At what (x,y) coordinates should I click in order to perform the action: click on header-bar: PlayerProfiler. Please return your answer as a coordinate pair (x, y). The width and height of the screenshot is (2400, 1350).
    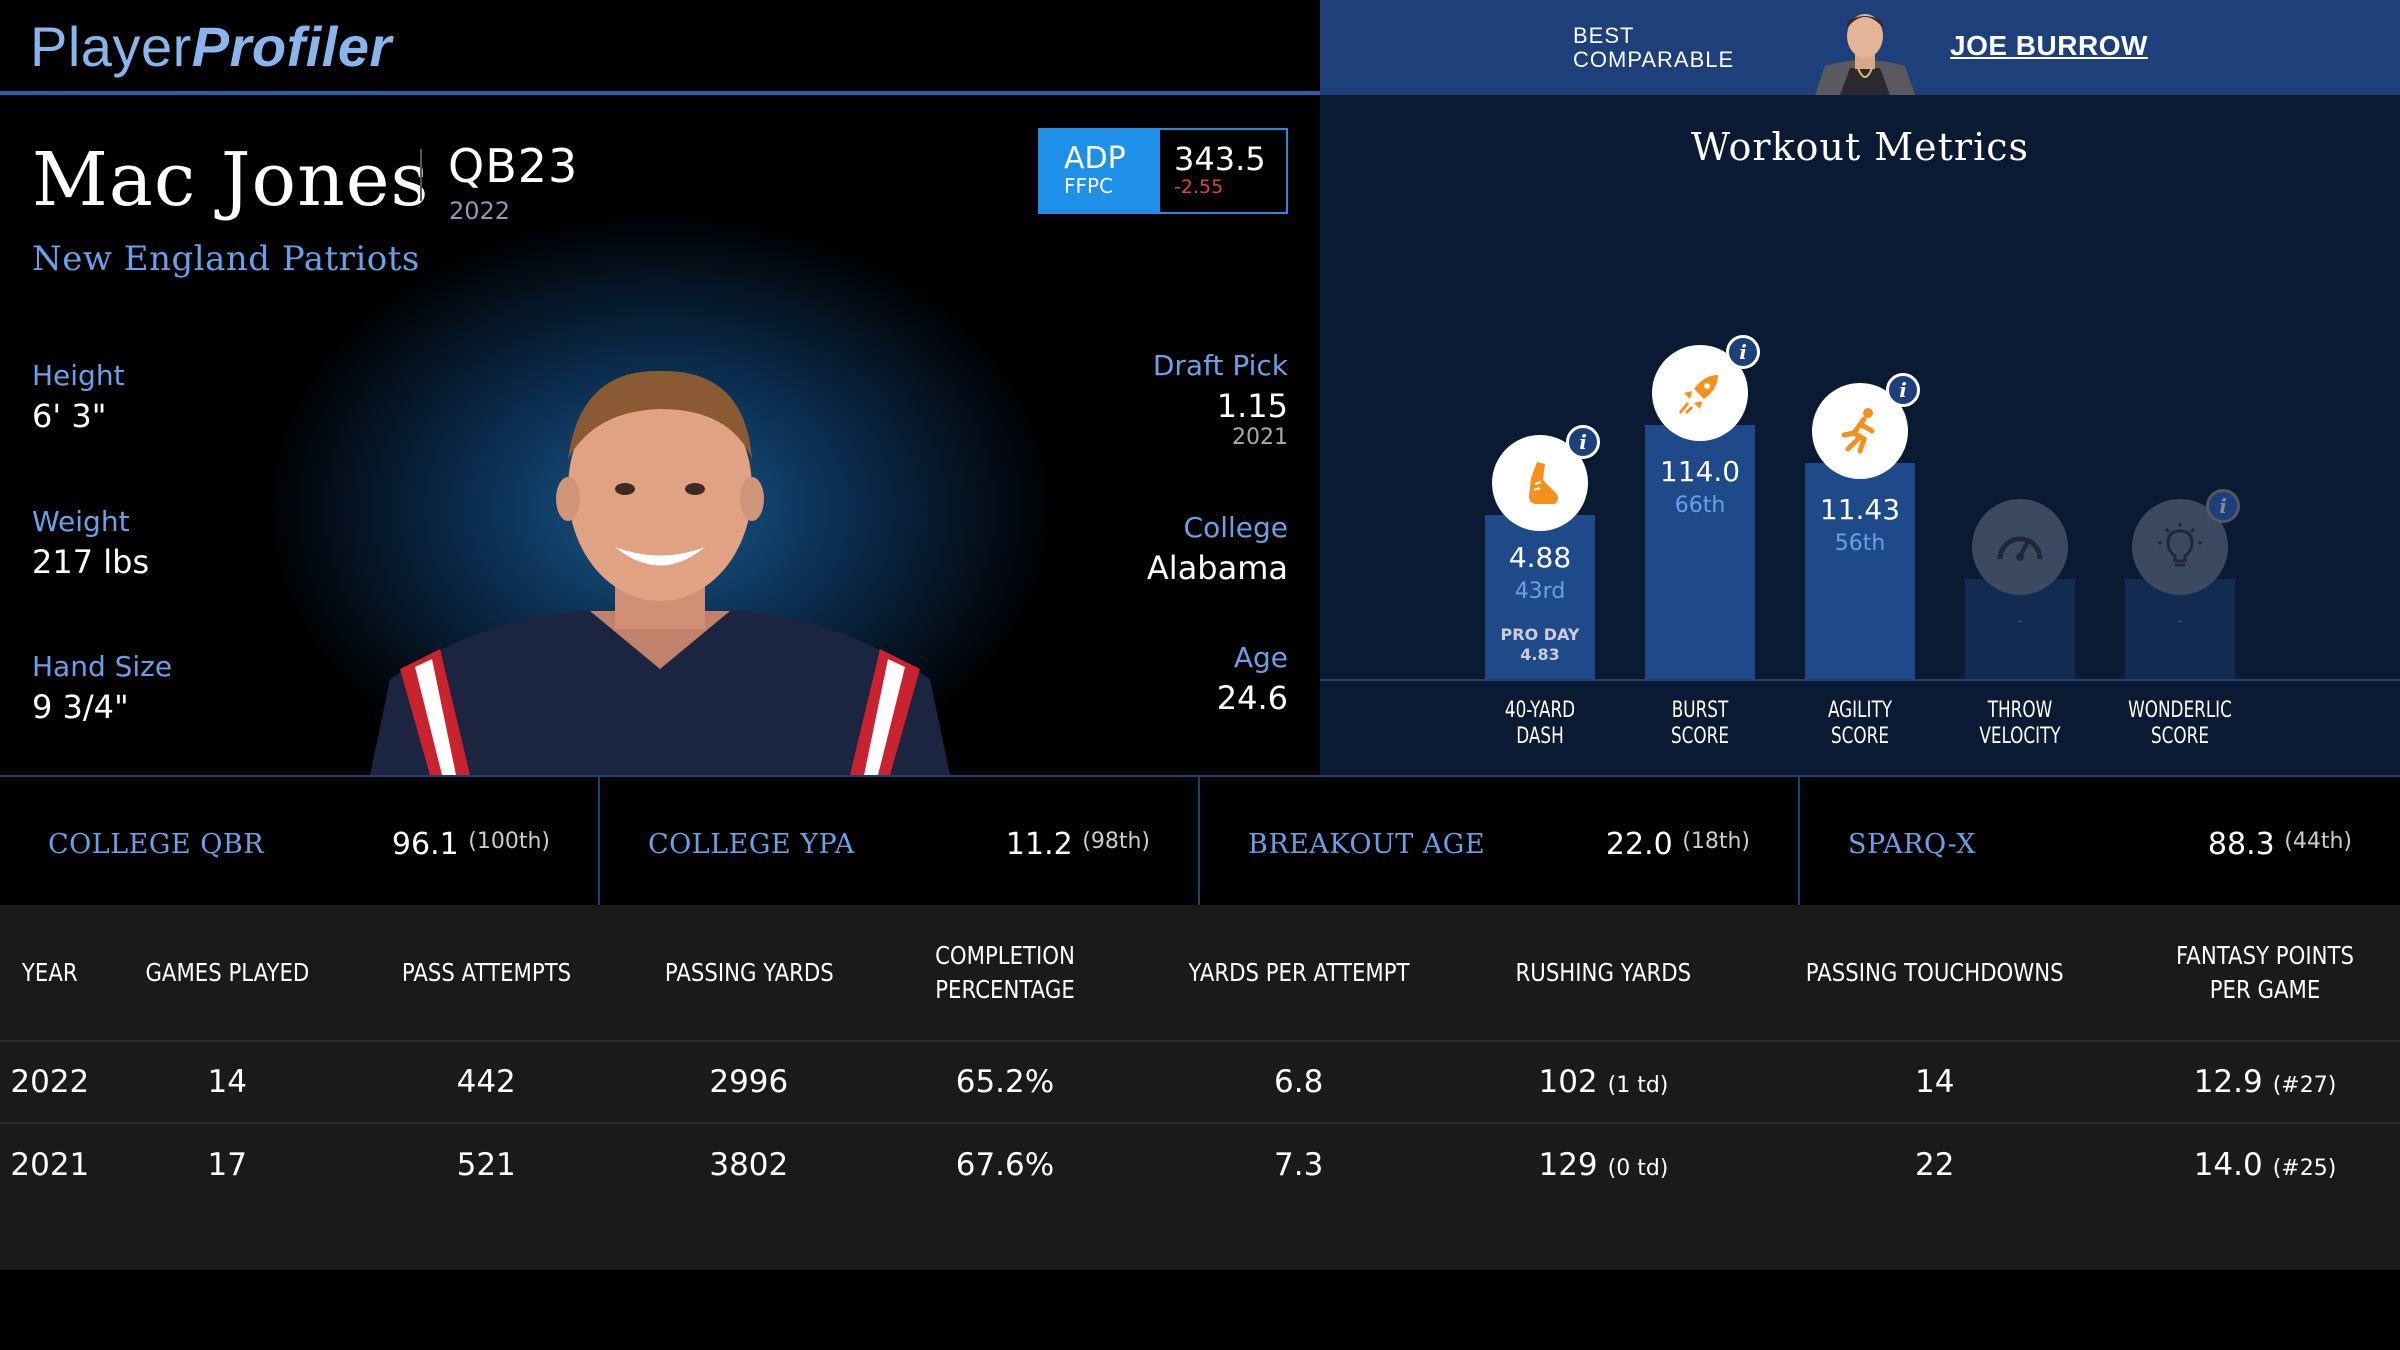
    Looking at the image, I should click on (660, 47).